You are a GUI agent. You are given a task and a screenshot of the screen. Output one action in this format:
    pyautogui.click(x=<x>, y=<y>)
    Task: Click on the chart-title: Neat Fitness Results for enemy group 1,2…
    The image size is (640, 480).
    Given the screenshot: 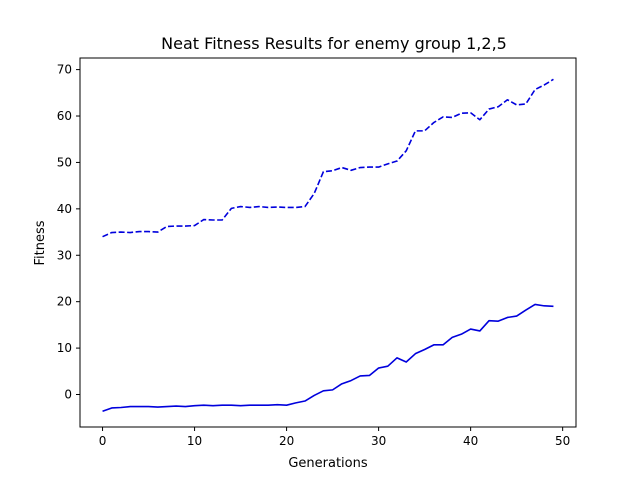 What is the action you would take?
    pyautogui.click(x=334, y=43)
    